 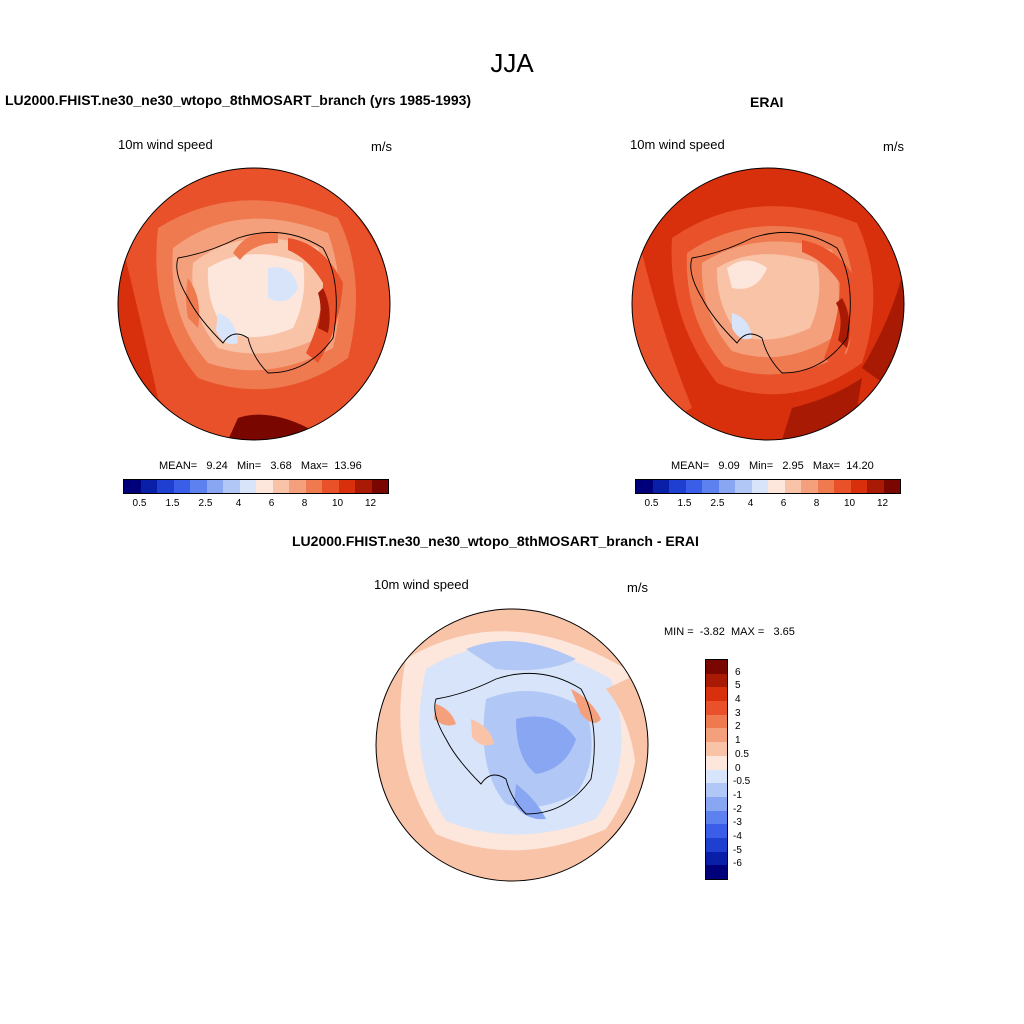 I want to click on colorbar-tick-label: 3, so click(x=738, y=713).